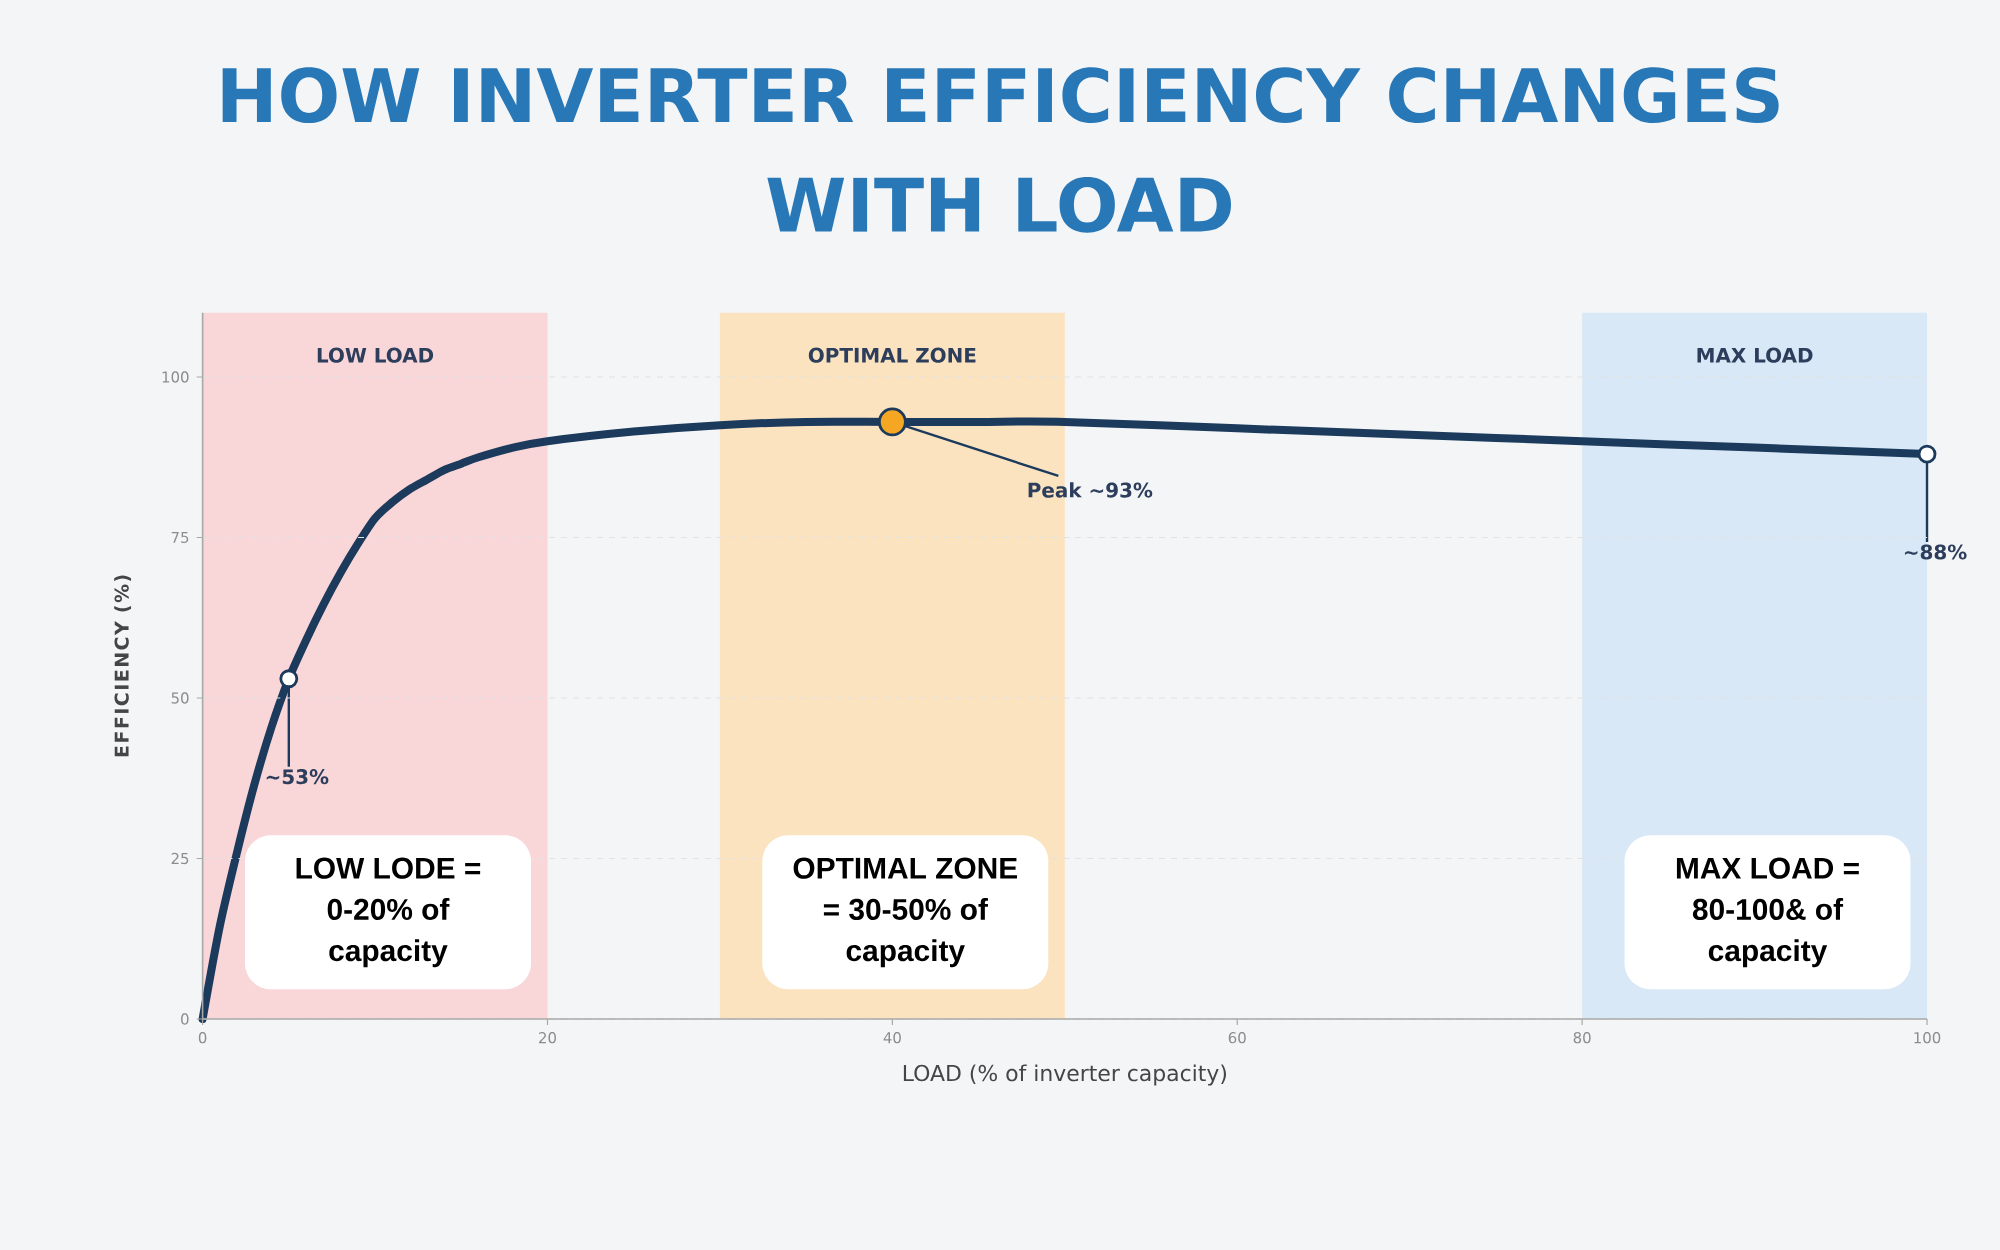 The width and height of the screenshot is (2000, 1250). What do you see at coordinates (1000, 150) in the screenshot?
I see `chart-title: HOW INVERTER EFFICIENCY CHANGES WITH LOAD` at bounding box center [1000, 150].